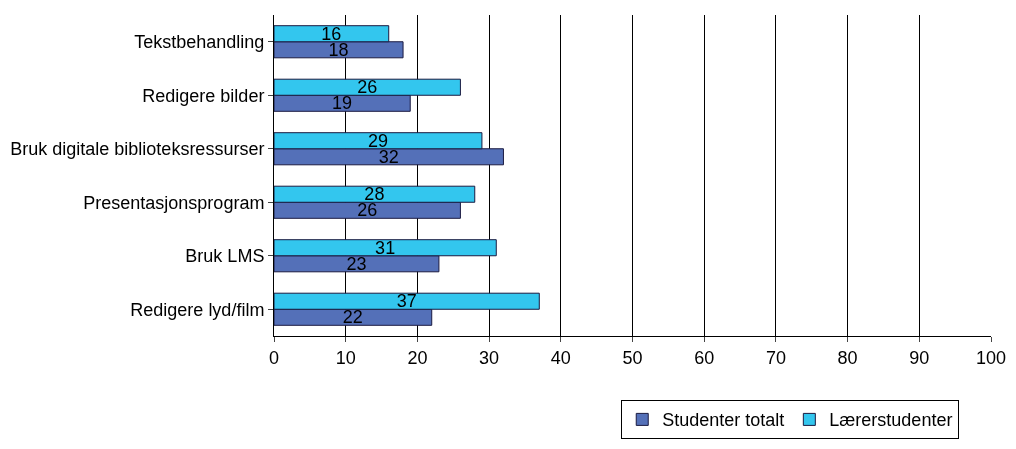 The width and height of the screenshot is (1016, 449). What do you see at coordinates (345, 357) in the screenshot?
I see `x-tick-label: 10` at bounding box center [345, 357].